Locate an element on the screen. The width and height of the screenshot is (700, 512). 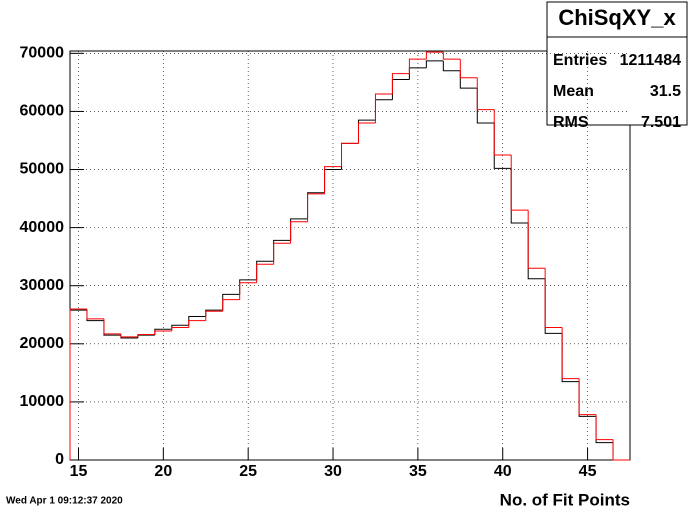
y-tick-label: 70000 is located at coordinates (42, 53).